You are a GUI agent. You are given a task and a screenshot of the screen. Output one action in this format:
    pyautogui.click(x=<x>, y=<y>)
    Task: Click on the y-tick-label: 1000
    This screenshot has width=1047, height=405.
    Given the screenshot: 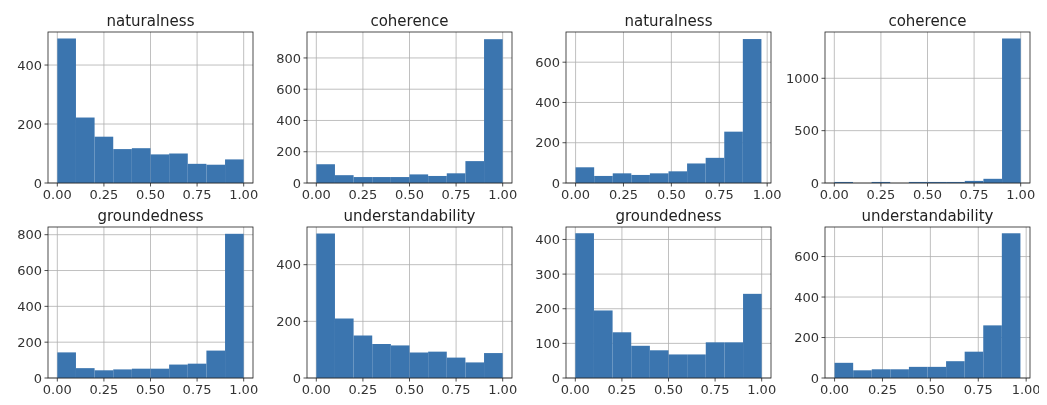 What is the action you would take?
    pyautogui.click(x=802, y=78)
    